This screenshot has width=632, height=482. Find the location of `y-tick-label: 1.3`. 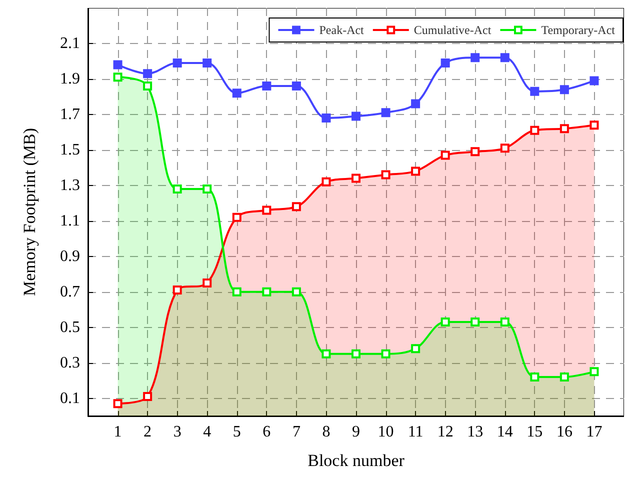

y-tick-label: 1.3 is located at coordinates (70, 185).